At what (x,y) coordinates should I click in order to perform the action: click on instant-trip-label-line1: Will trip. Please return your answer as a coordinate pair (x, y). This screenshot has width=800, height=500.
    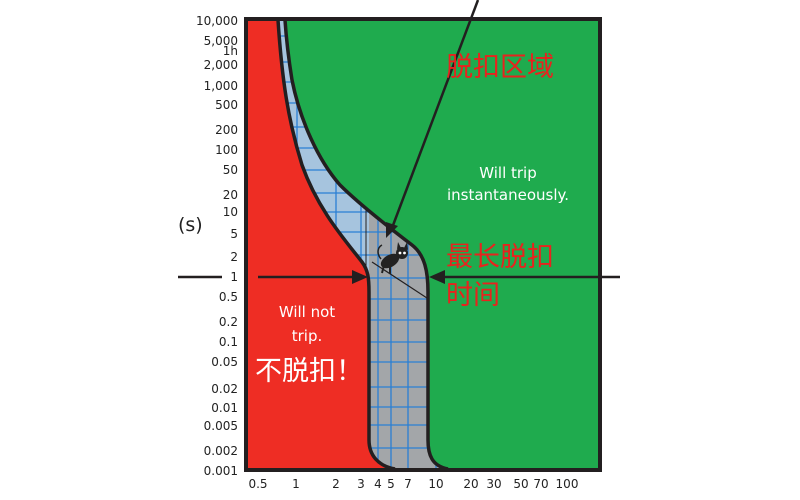
    Looking at the image, I should click on (508, 173).